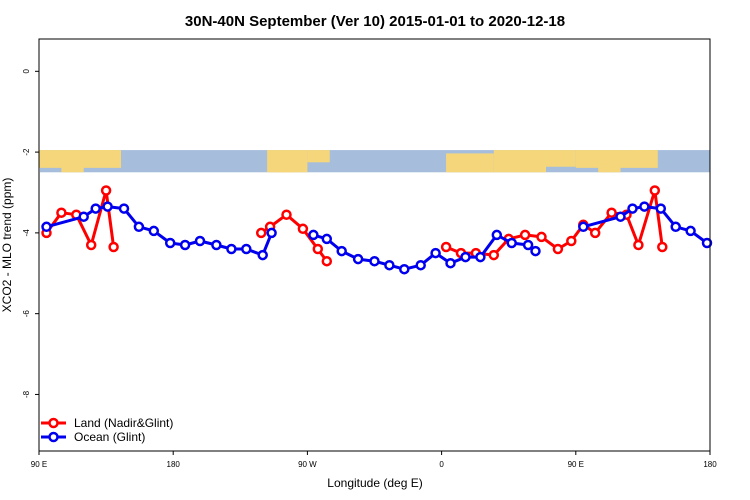 The width and height of the screenshot is (750, 500). Describe the element at coordinates (26, 71) in the screenshot. I see `y-tick-label-0: 0` at that location.